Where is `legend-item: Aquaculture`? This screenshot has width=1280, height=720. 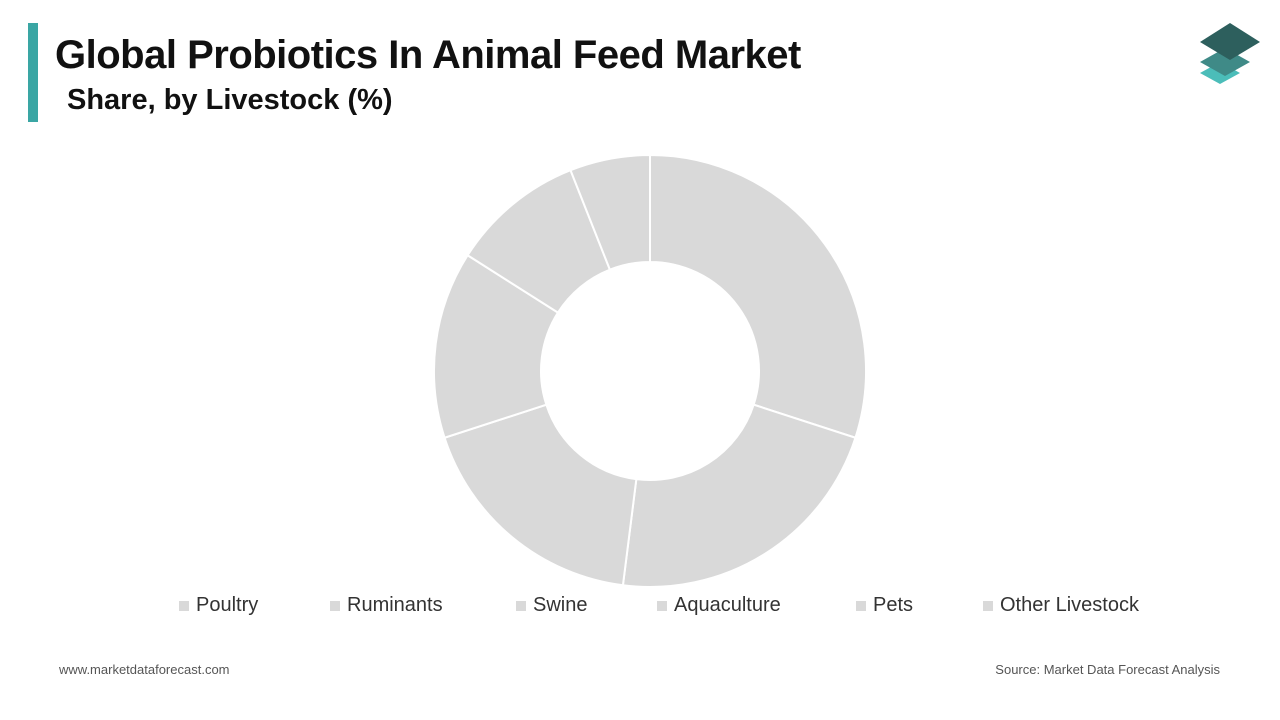
legend-item: Aquaculture is located at coordinates (719, 605).